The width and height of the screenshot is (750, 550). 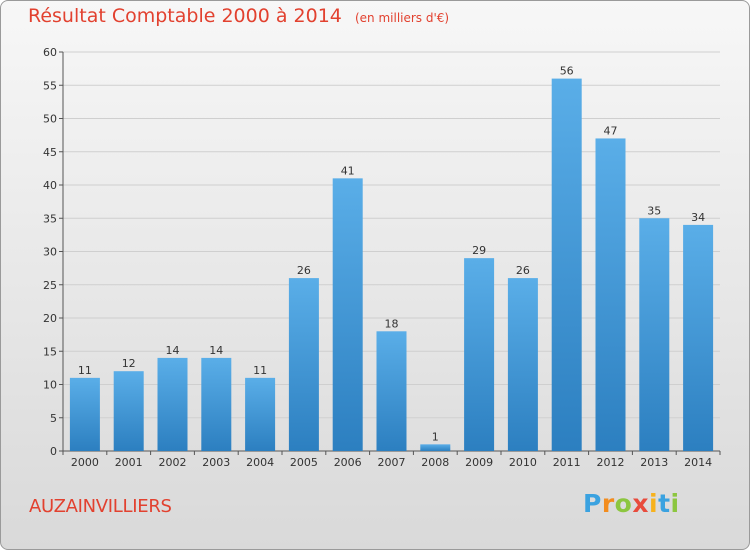 I want to click on y-tick-label: 35, so click(x=50, y=218).